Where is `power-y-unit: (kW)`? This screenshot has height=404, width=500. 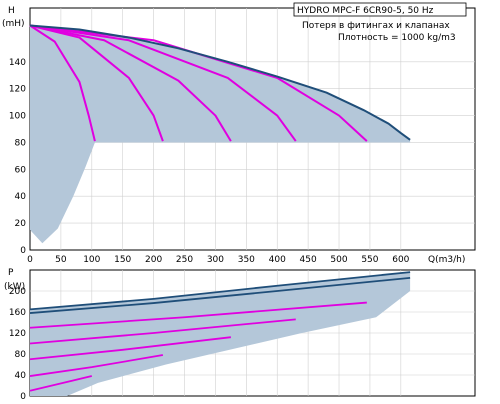
power-y-unit: (kW) is located at coordinates (14, 287).